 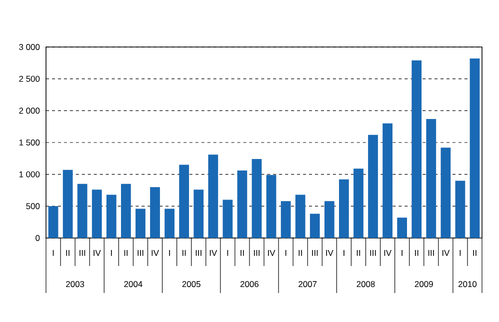 I want to click on text: 2006, so click(x=249, y=284).